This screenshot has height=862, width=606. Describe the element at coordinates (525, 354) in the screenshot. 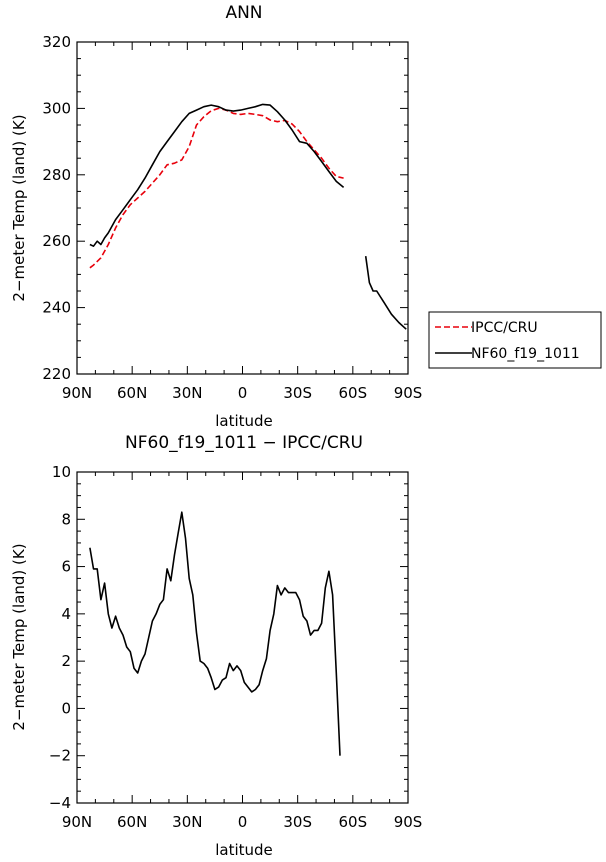

I see `legend-label-nf60: NF60_f19_1011` at that location.